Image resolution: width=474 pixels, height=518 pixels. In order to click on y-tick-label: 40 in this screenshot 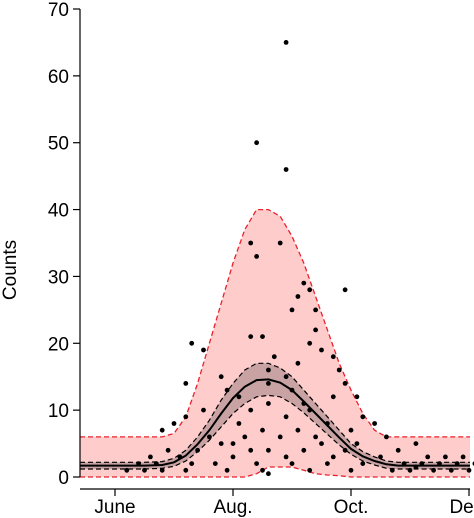, I will do `click(58, 211)`.